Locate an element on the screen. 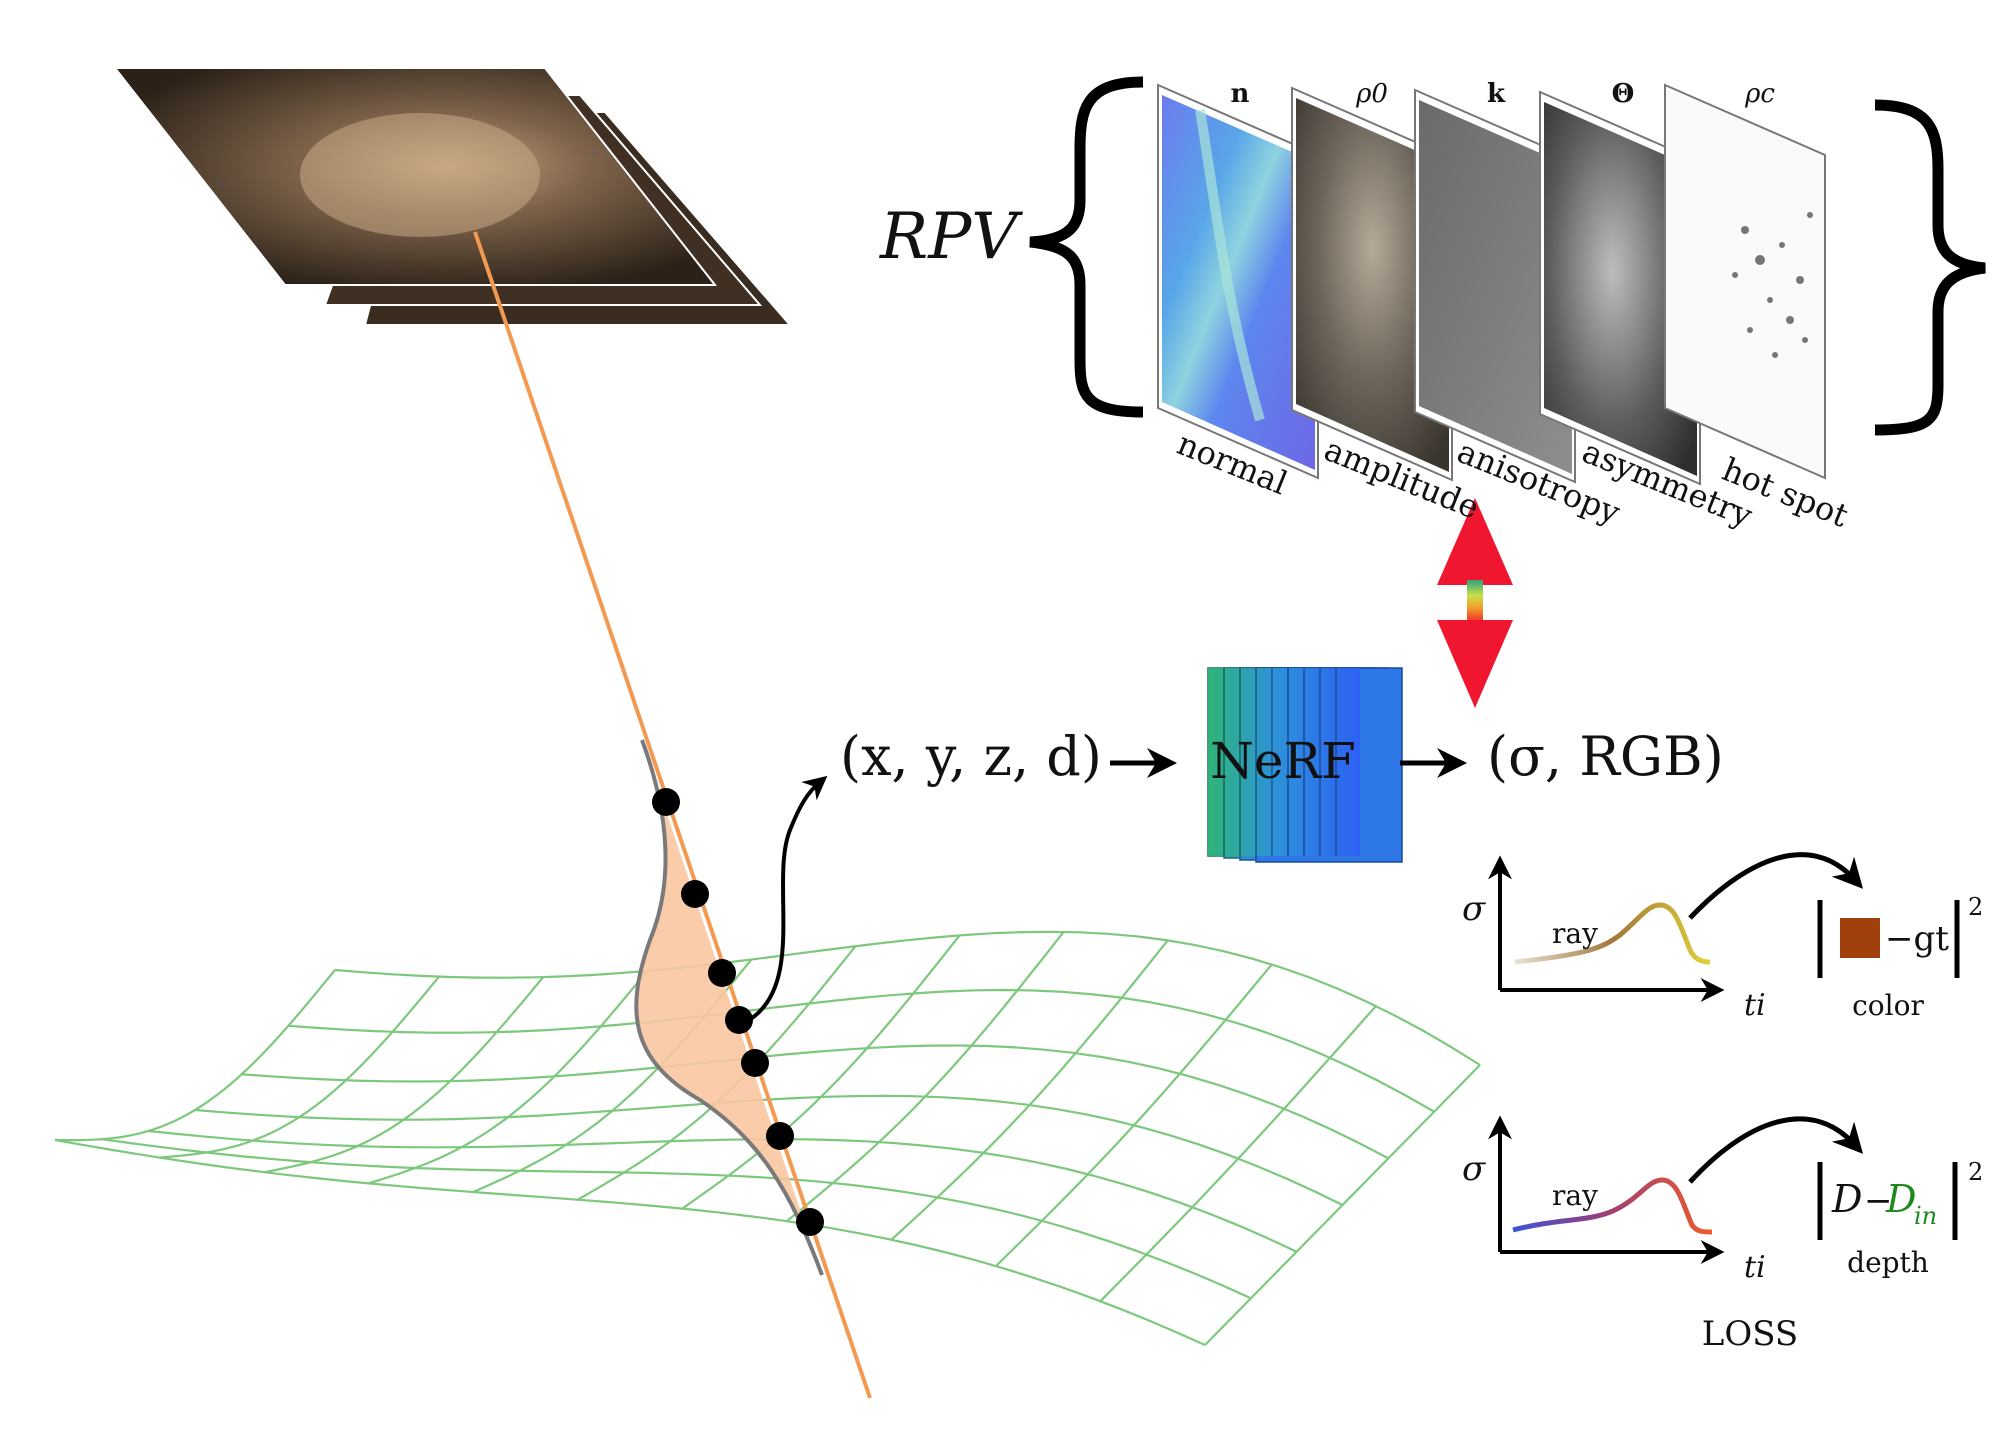  depth-ray-curve is located at coordinates (1612, 1206).